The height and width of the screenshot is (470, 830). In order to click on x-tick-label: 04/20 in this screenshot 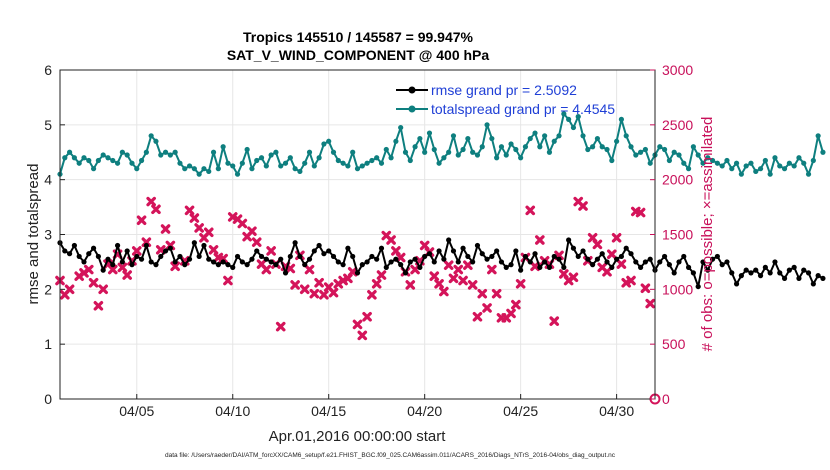, I will do `click(424, 411)`.